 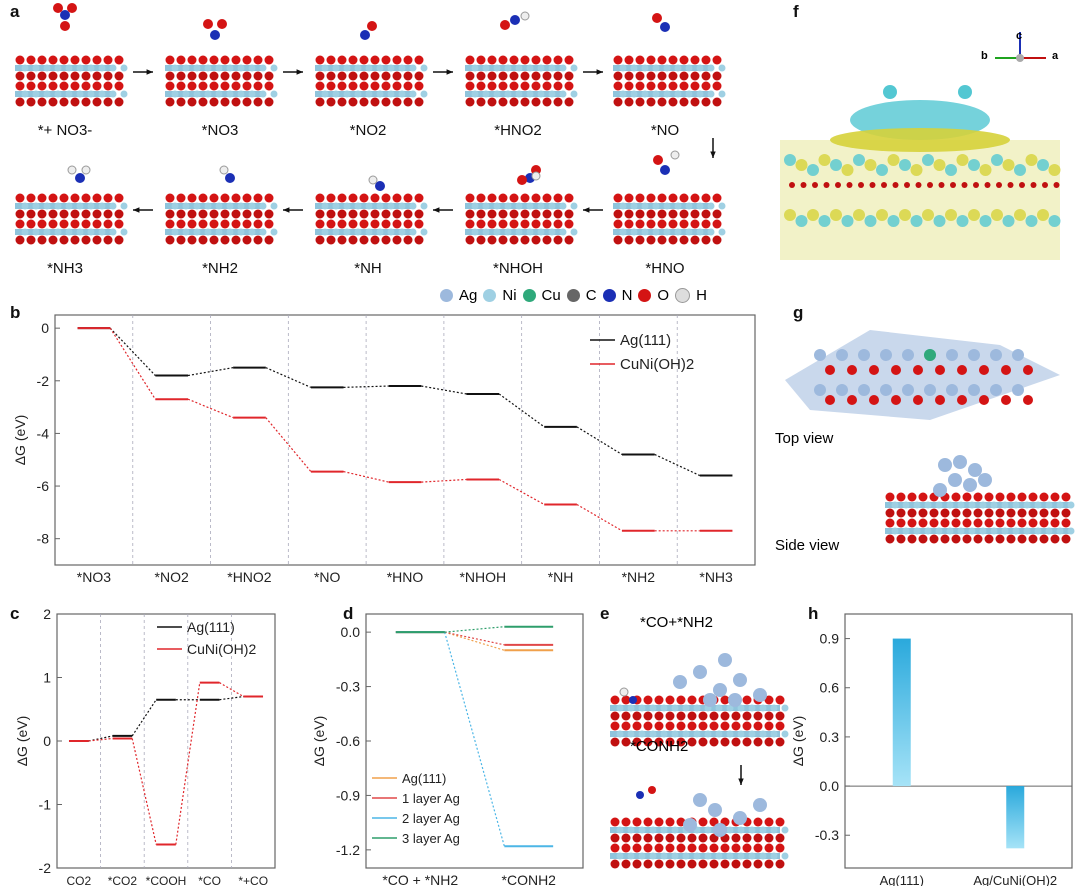 What do you see at coordinates (123, 880) in the screenshot?
I see `x-tick-label: *CO2` at bounding box center [123, 880].